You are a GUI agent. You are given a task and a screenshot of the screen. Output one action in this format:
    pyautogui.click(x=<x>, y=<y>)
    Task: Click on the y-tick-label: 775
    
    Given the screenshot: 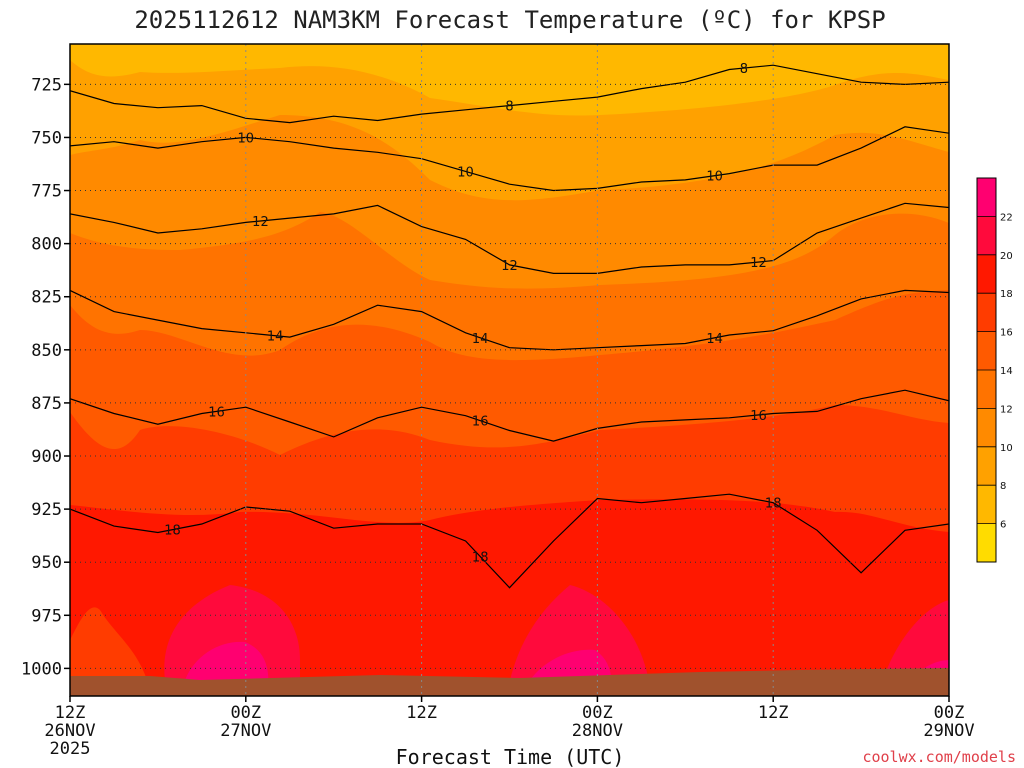 What is the action you would take?
    pyautogui.click(x=46, y=192)
    